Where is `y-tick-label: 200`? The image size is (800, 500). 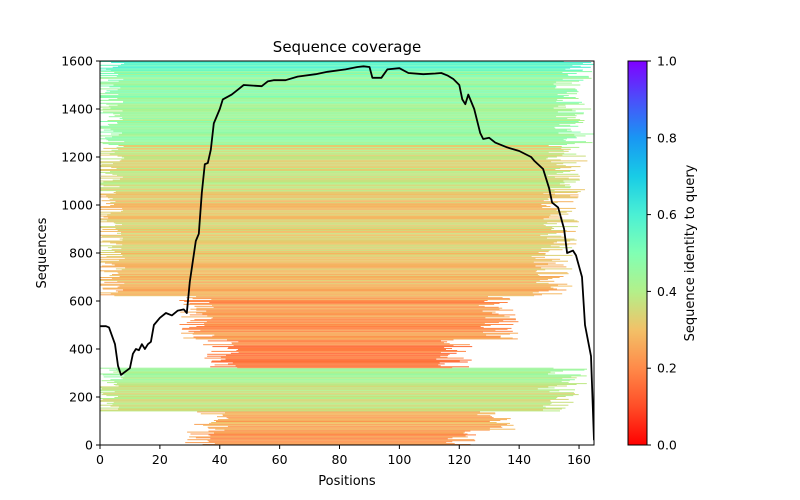
y-tick-label: 200 is located at coordinates (81, 397).